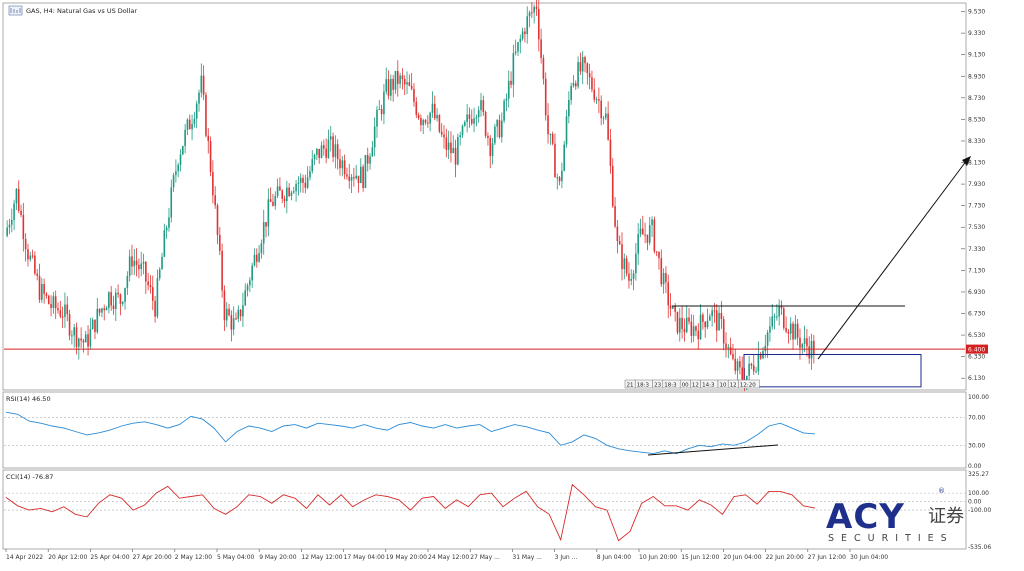 The width and height of the screenshot is (1024, 571). What do you see at coordinates (410, 433) in the screenshot?
I see `indicator-line` at bounding box center [410, 433].